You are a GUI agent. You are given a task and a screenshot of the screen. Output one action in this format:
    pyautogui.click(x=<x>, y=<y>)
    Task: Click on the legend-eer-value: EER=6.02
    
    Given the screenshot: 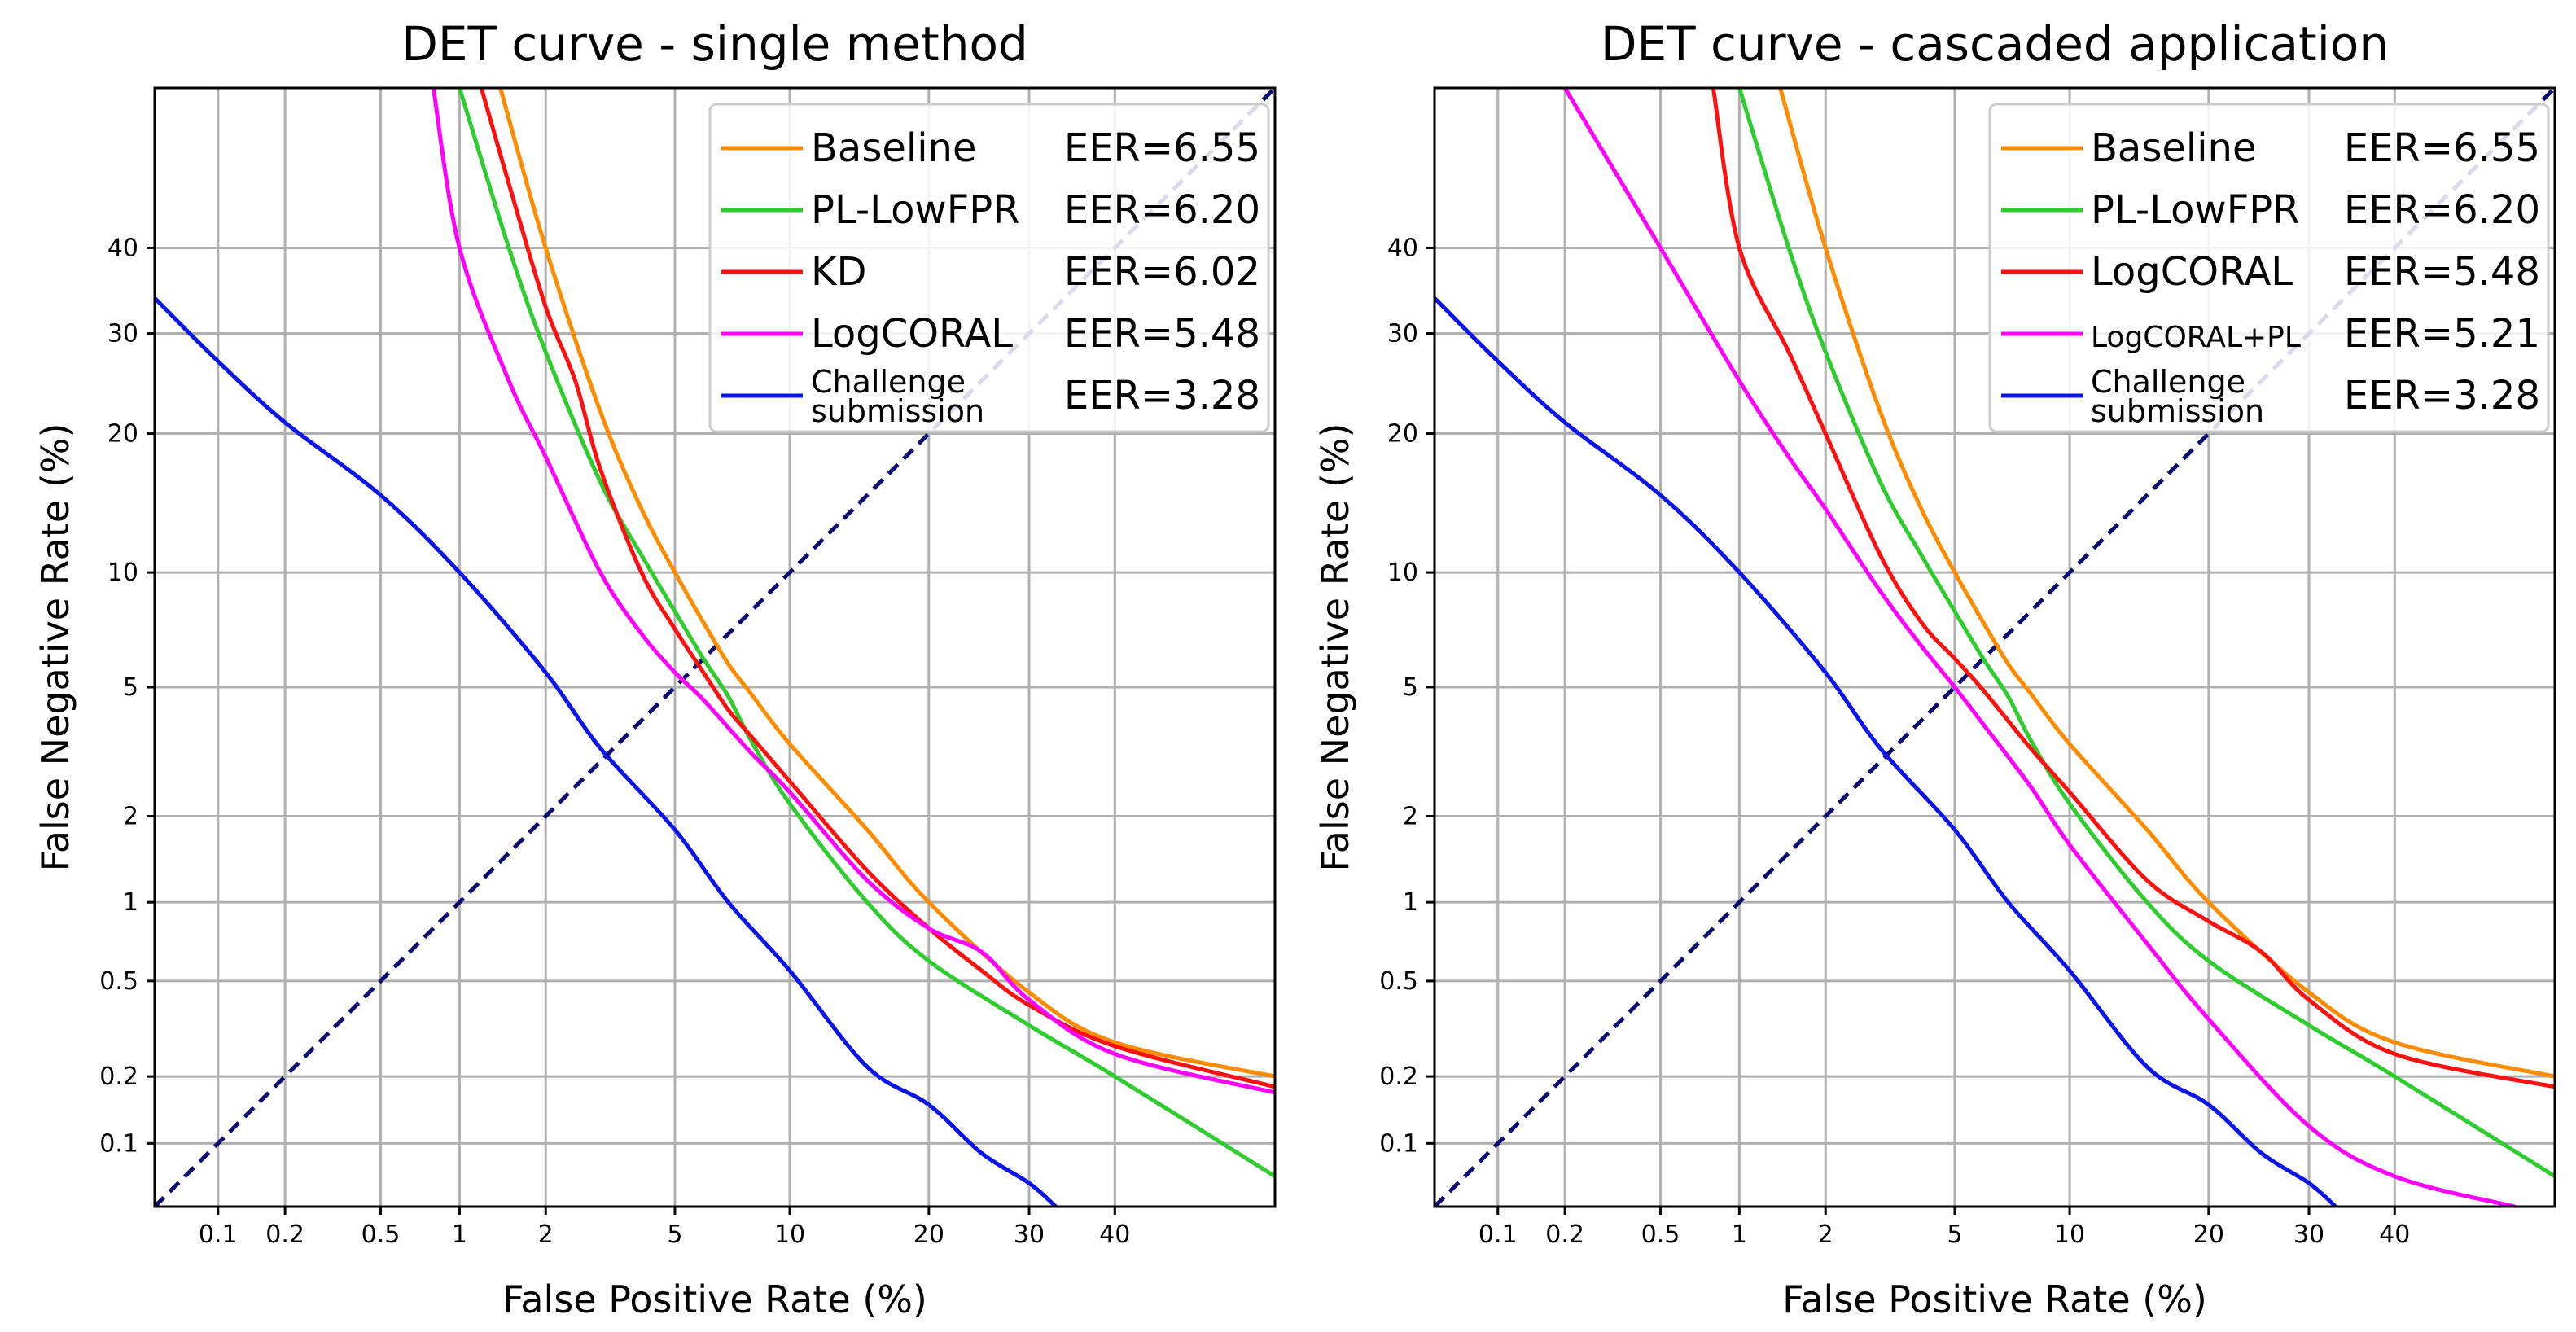 What is the action you would take?
    pyautogui.click(x=1162, y=272)
    